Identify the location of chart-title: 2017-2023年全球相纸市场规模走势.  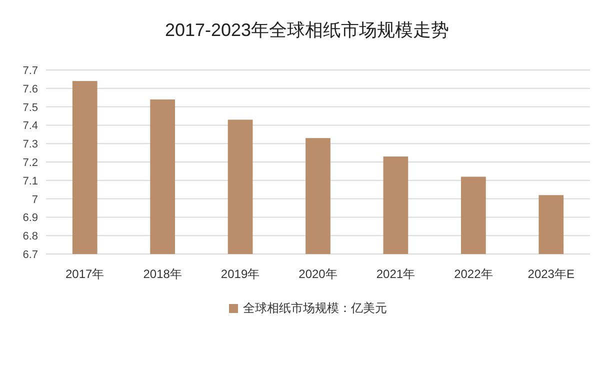
(307, 30).